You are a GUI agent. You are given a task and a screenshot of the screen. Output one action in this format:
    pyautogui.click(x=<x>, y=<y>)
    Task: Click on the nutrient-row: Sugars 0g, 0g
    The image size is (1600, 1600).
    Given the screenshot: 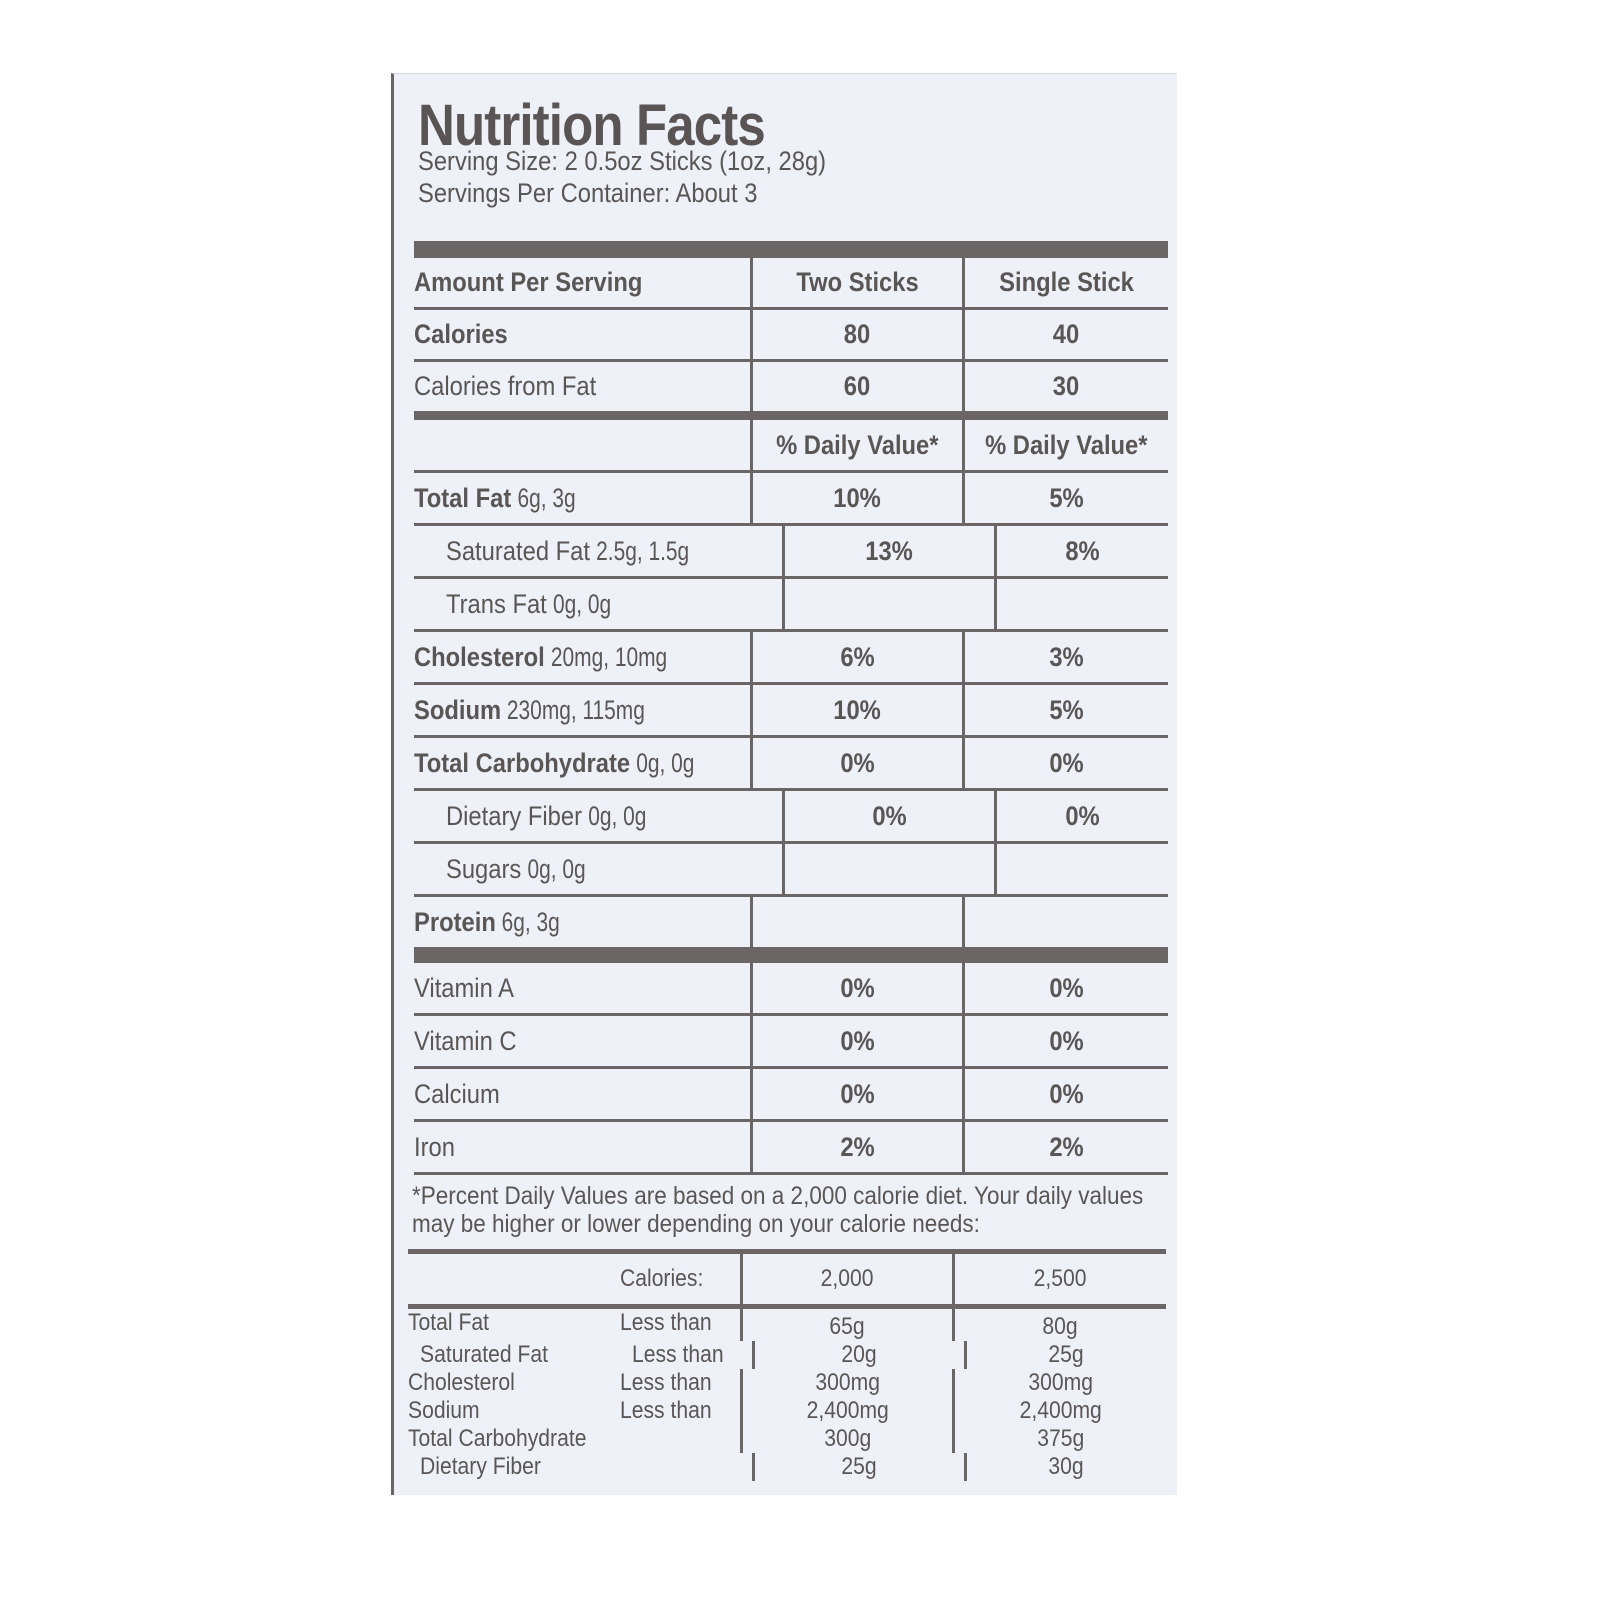 What is the action you would take?
    pyautogui.click(x=791, y=870)
    